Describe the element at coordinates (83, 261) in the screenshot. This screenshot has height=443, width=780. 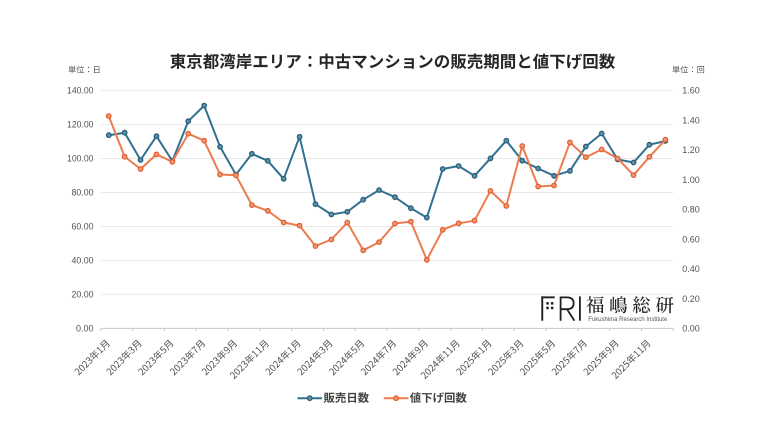
I see `svg-text: 40.00` at that location.